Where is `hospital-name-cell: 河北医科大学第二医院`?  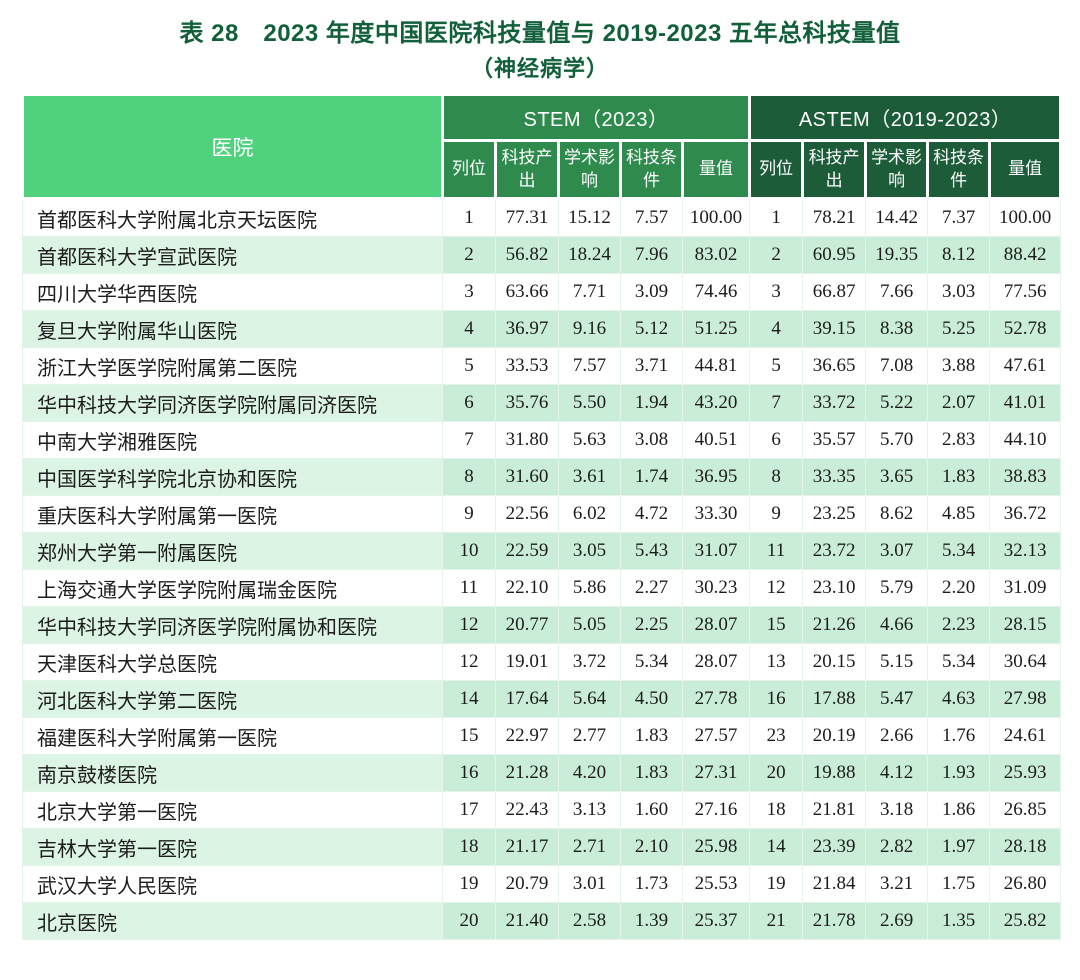 hospital-name-cell: 河北医科大学第二医院 is located at coordinates (232, 699).